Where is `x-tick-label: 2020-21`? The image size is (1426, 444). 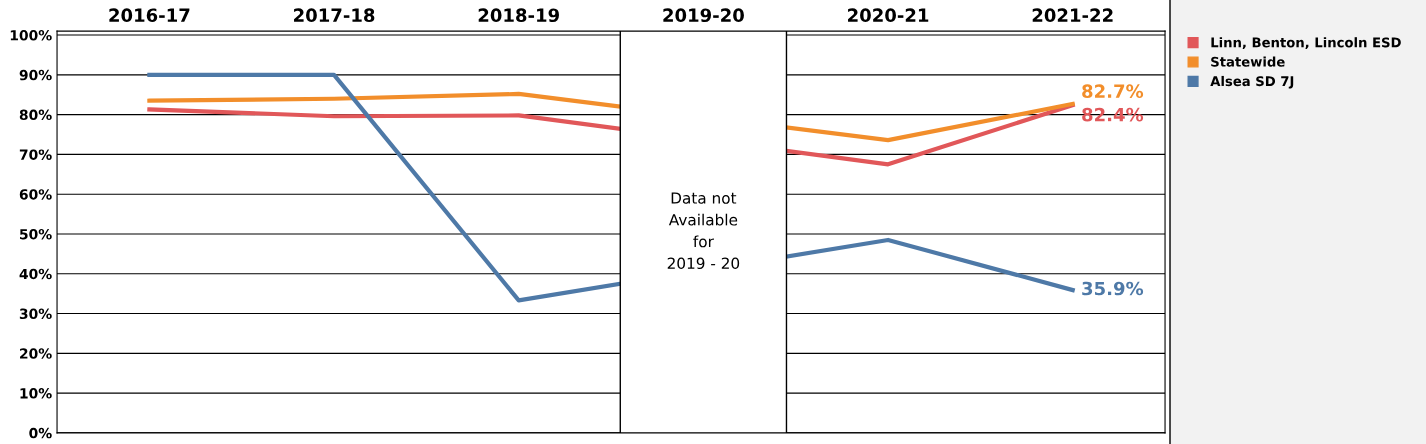 x-tick-label: 2020-21 is located at coordinates (888, 15).